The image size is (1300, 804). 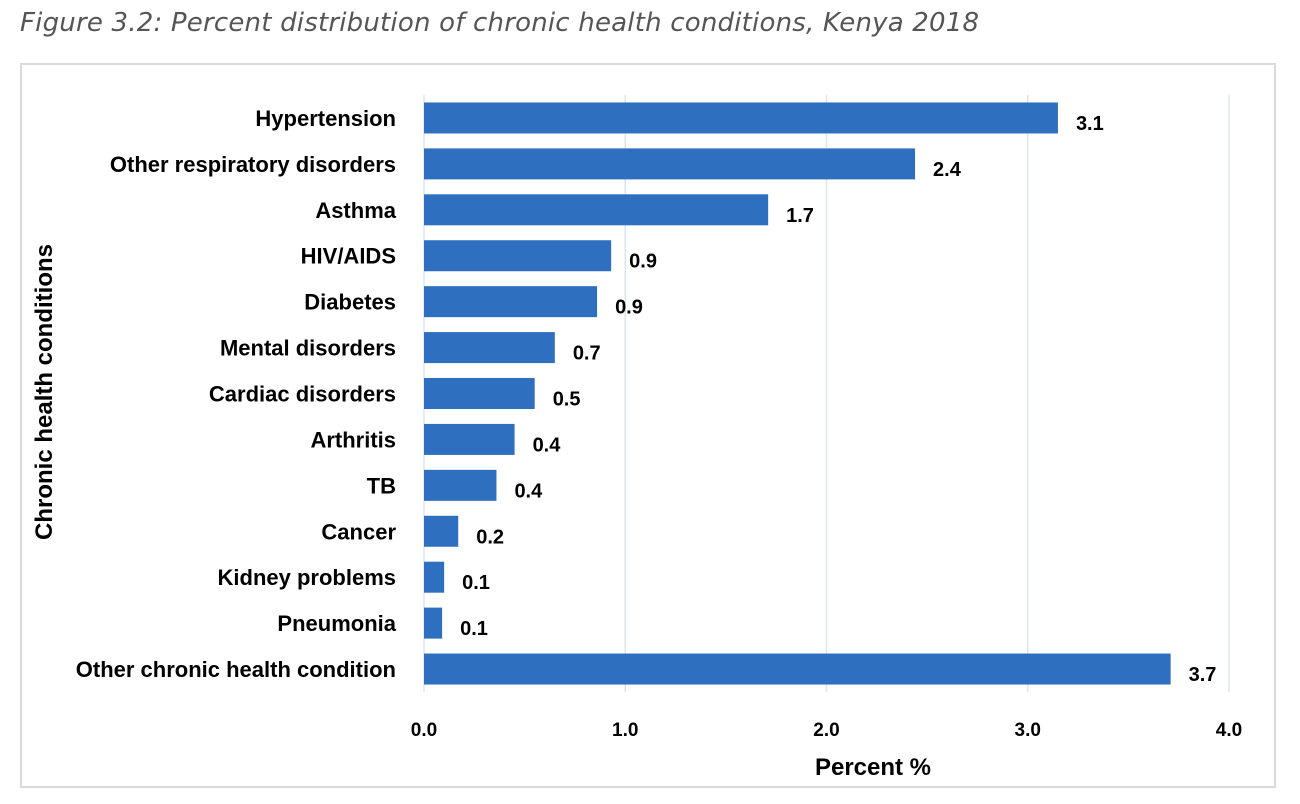 What do you see at coordinates (348, 256) in the screenshot?
I see `category-label: HIV/AIDS` at bounding box center [348, 256].